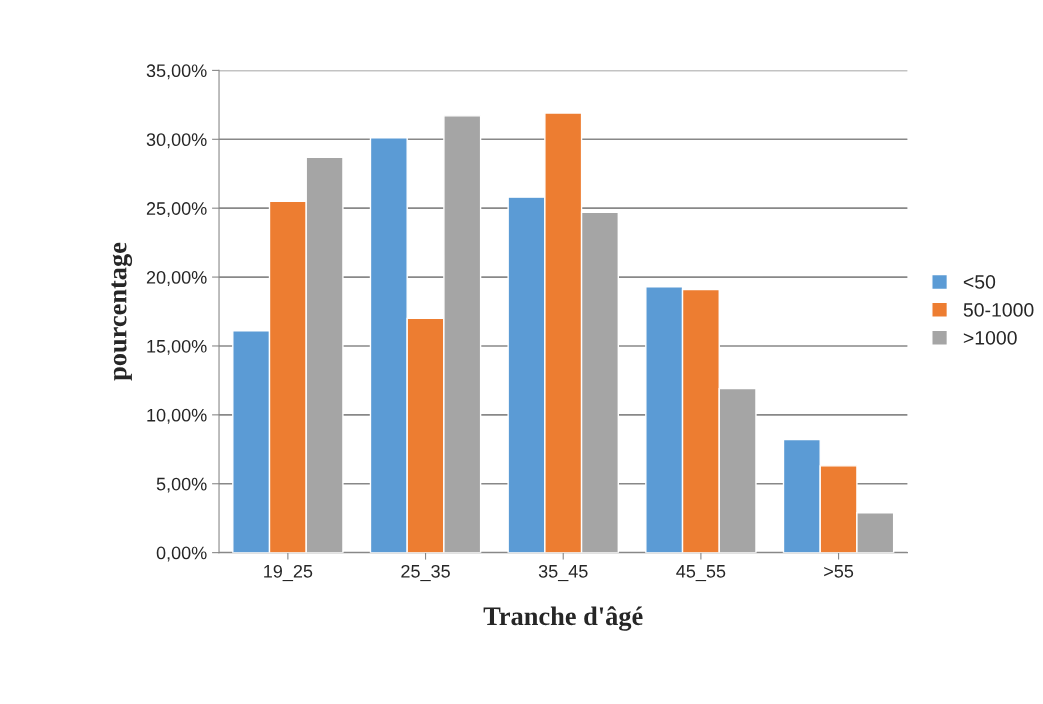 This screenshot has height=704, width=1043. I want to click on y-tick-label: 35,00%, so click(176, 72).